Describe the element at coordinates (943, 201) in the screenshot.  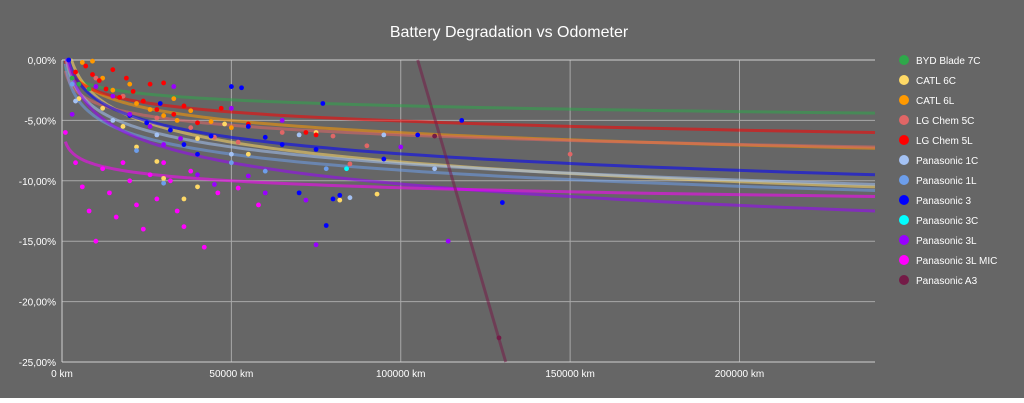
I see `legend-label: Panasonic 3` at that location.